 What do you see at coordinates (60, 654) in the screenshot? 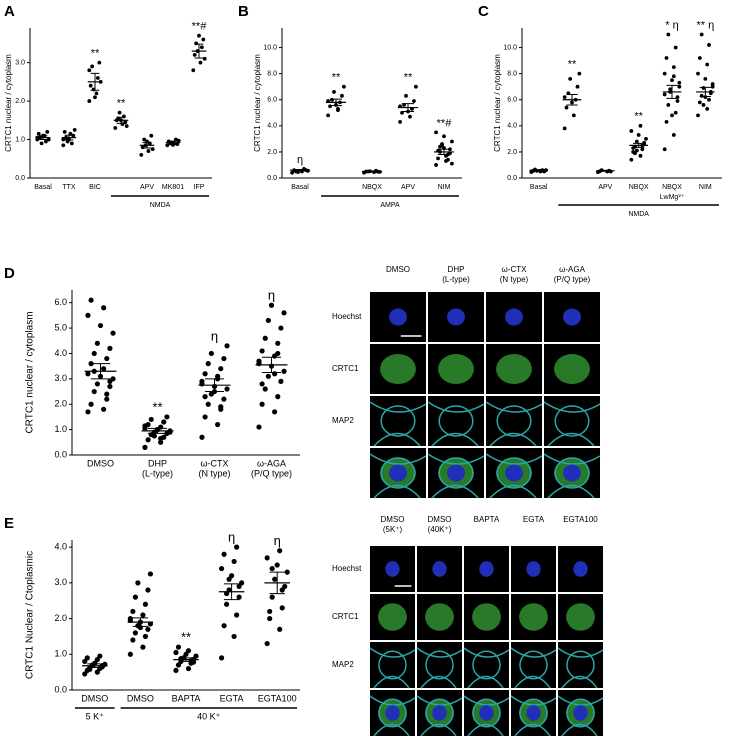
I see `y-tick-label: 1.0` at bounding box center [60, 654].